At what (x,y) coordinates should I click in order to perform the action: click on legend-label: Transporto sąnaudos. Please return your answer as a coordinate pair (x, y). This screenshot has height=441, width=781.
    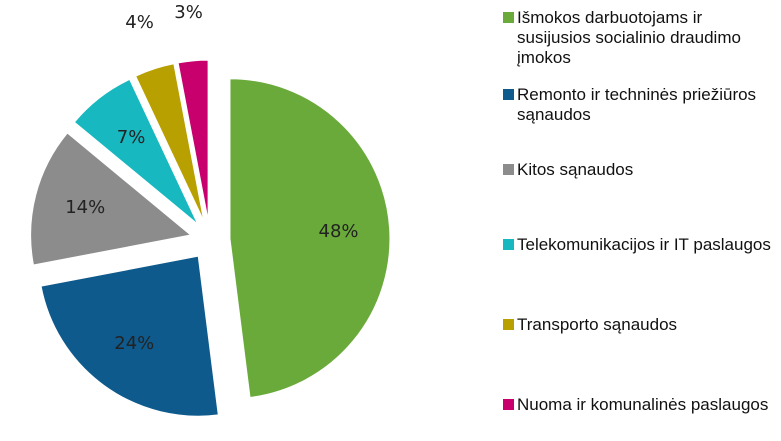
    Looking at the image, I should click on (597, 324).